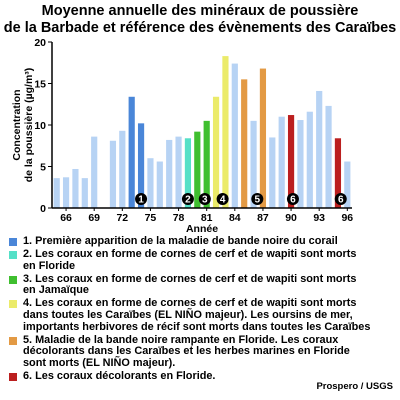 This screenshot has width=400, height=400. What do you see at coordinates (131, 152) in the screenshot?
I see `bar-1973` at bounding box center [131, 152].